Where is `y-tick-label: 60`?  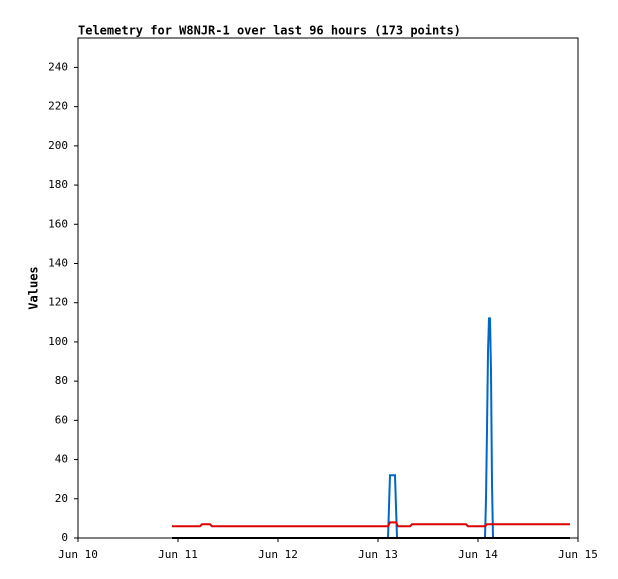
y-tick-label: 60 is located at coordinates (61, 419).